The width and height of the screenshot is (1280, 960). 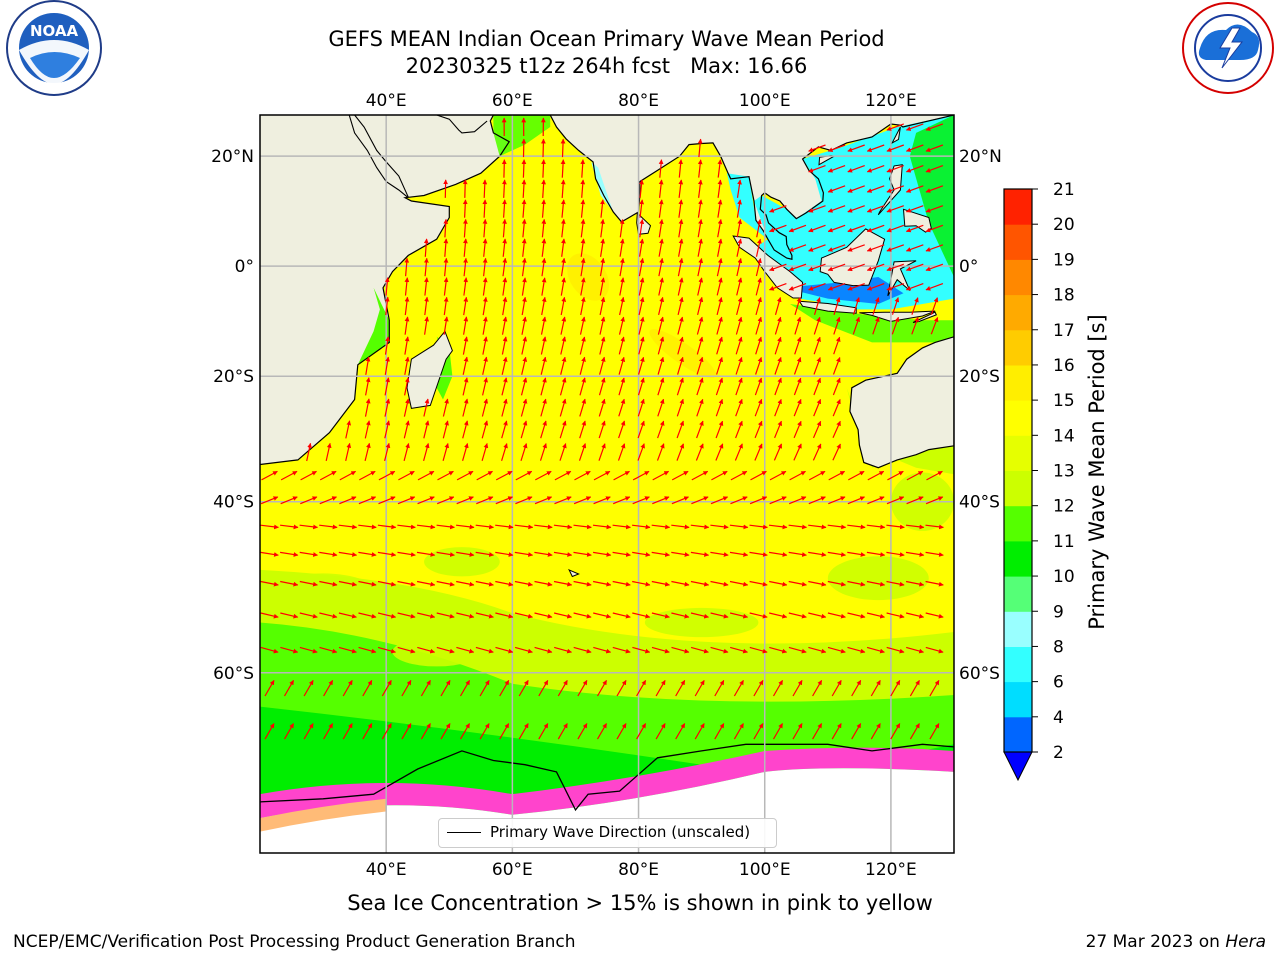 I want to click on colorbar: 2 4 6 8 9 10 11 12 13 14 15 16 17 18 19 20 21, so click(x=1039, y=481).